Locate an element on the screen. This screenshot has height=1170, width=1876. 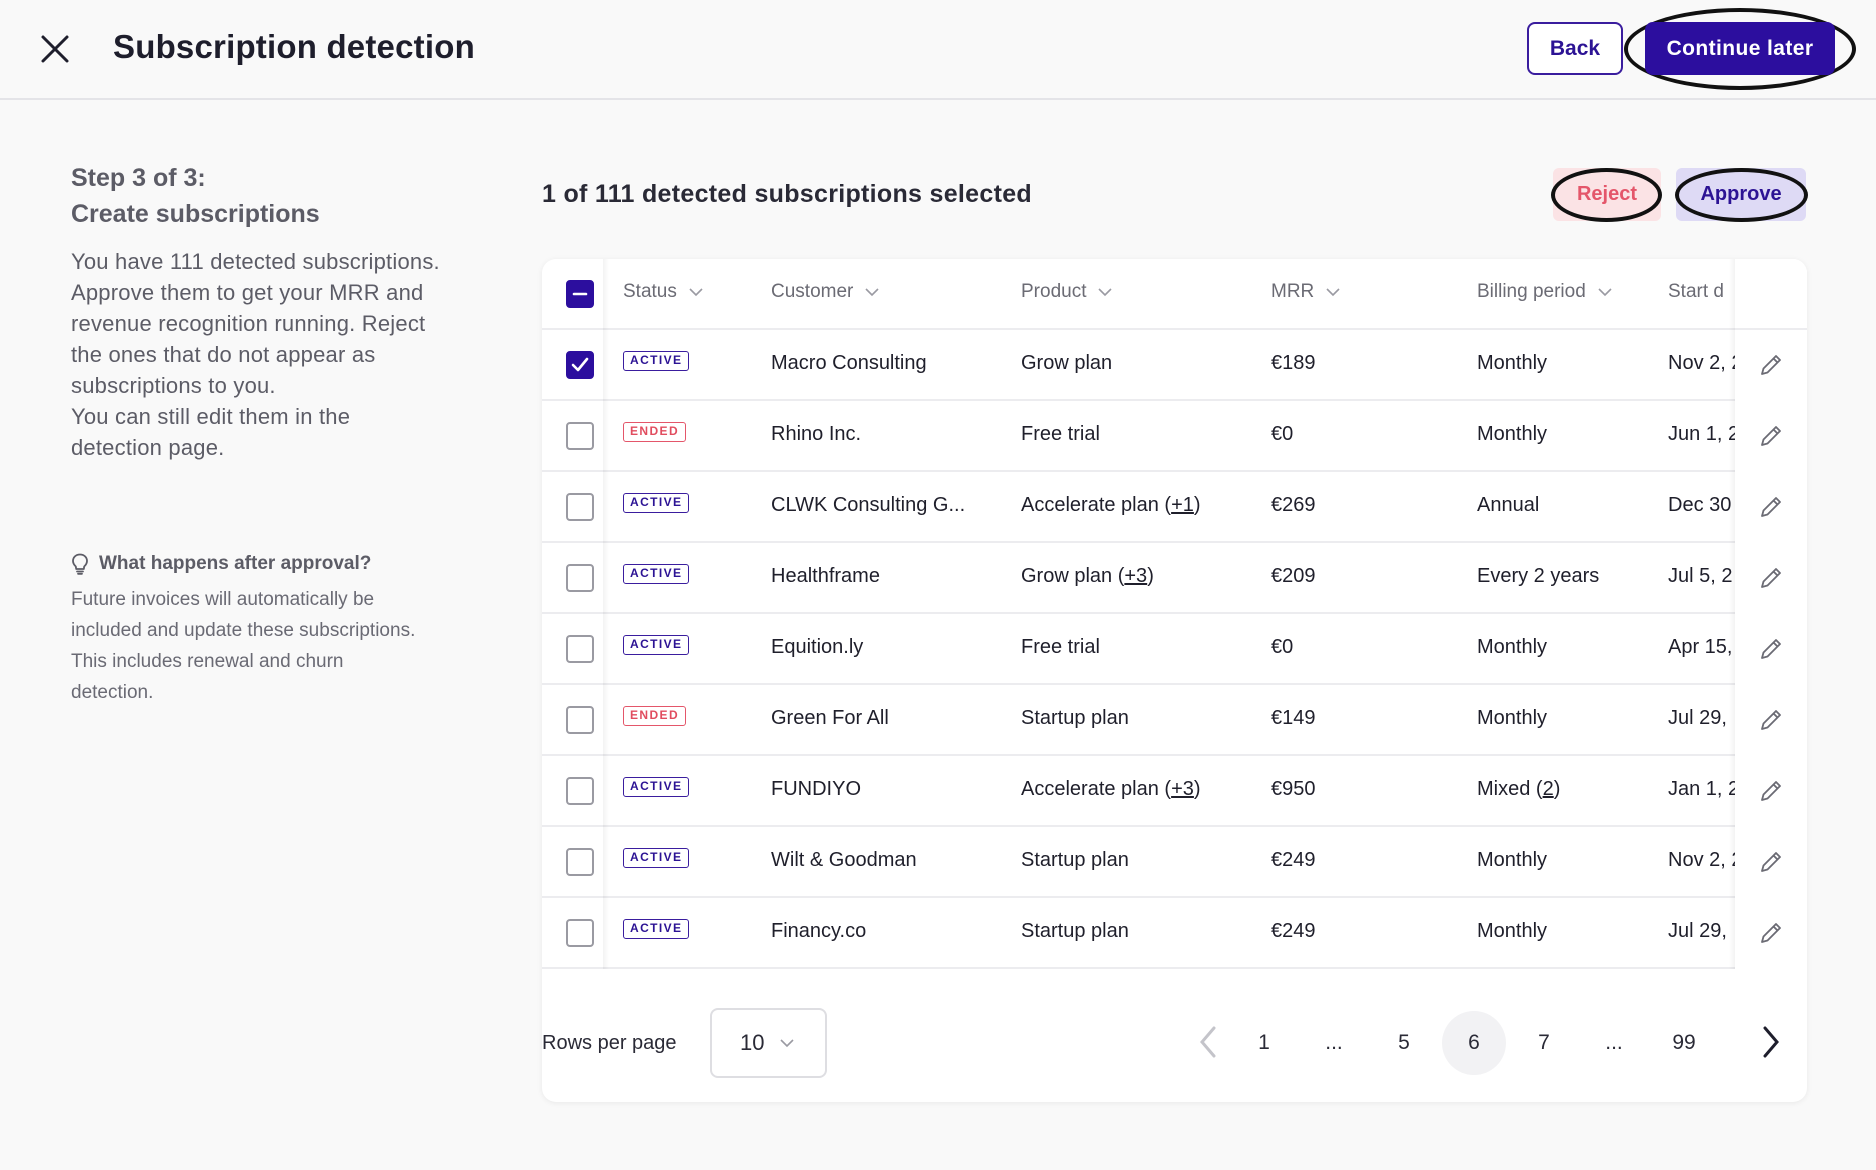
step-title: Step 3 of 3: Create subscriptions is located at coordinates (251, 196).